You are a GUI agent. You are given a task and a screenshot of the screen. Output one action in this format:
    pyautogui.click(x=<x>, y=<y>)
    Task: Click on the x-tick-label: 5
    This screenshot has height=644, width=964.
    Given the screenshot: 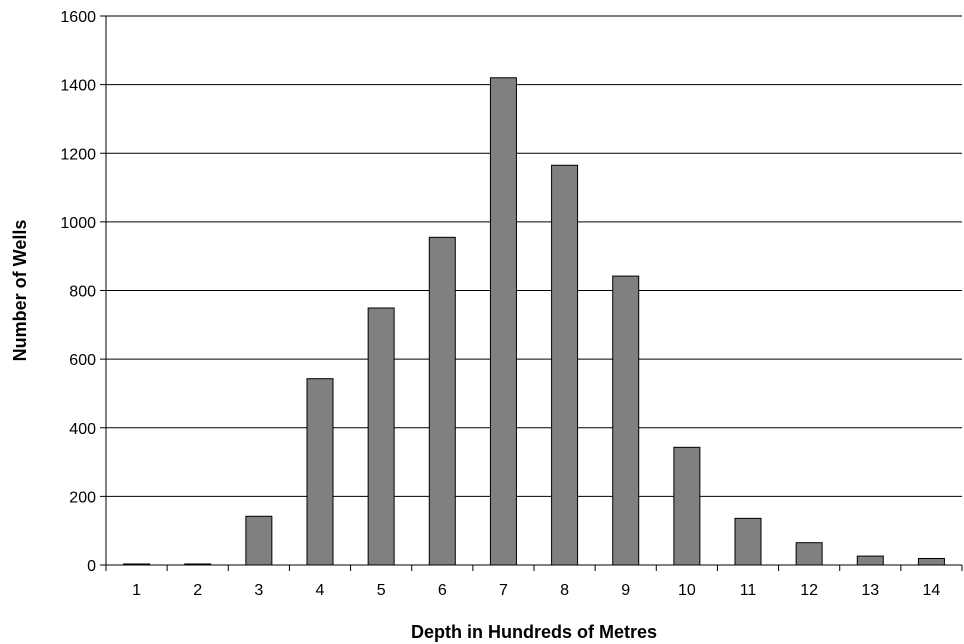 What is the action you would take?
    pyautogui.click(x=381, y=590)
    